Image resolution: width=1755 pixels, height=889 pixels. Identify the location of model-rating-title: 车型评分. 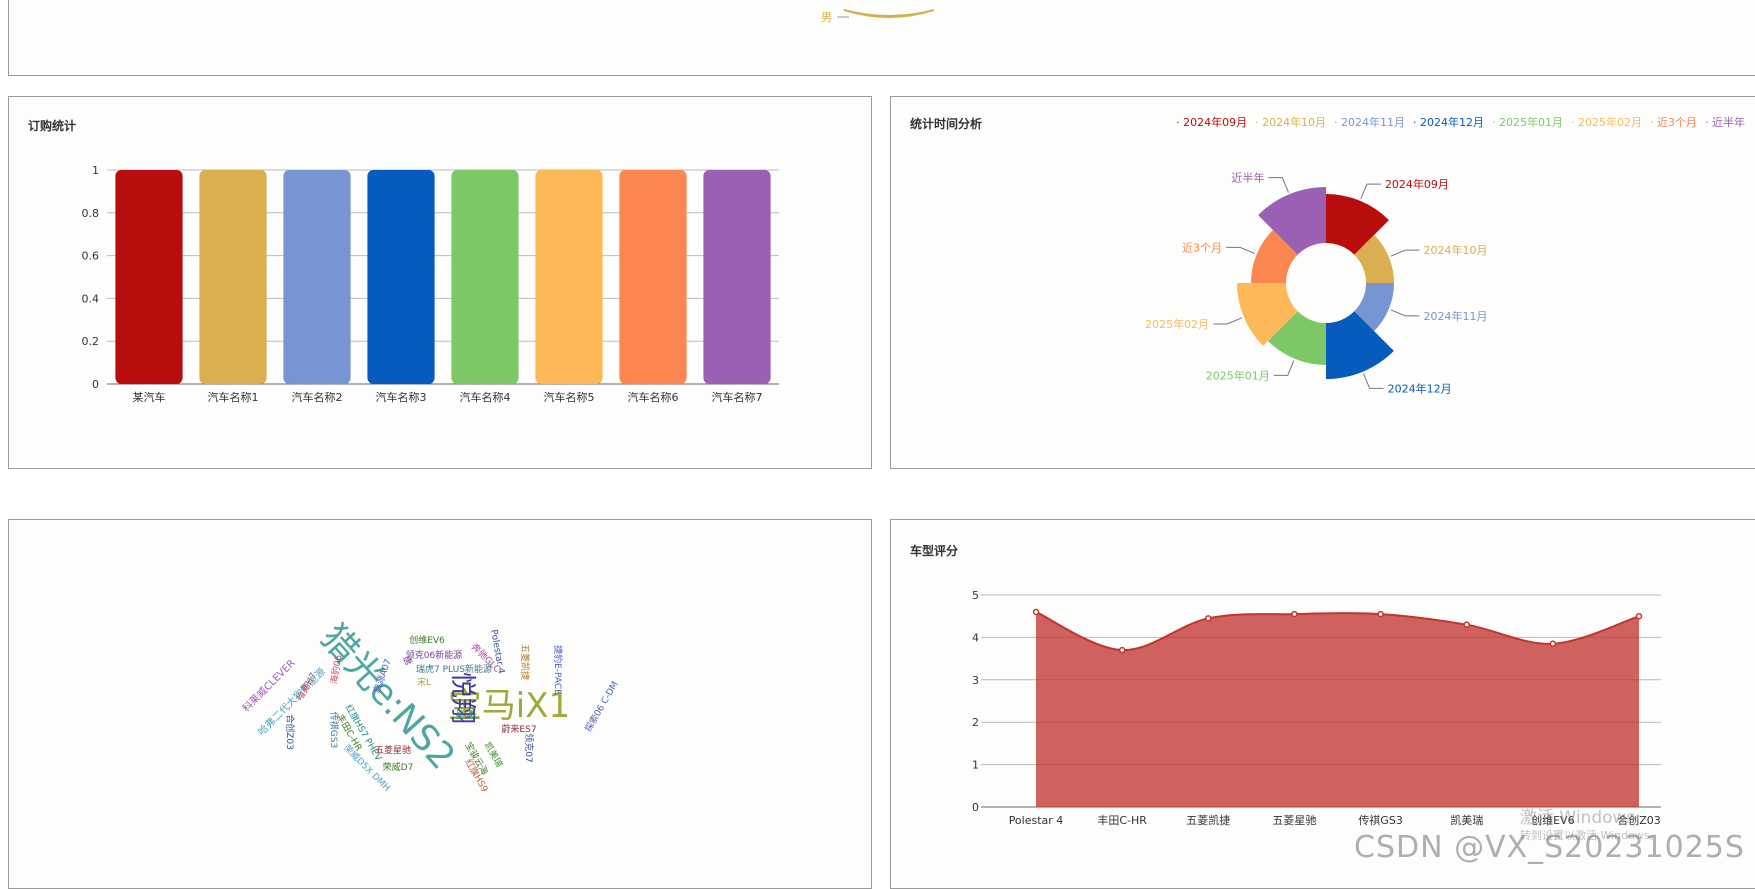
(934, 551).